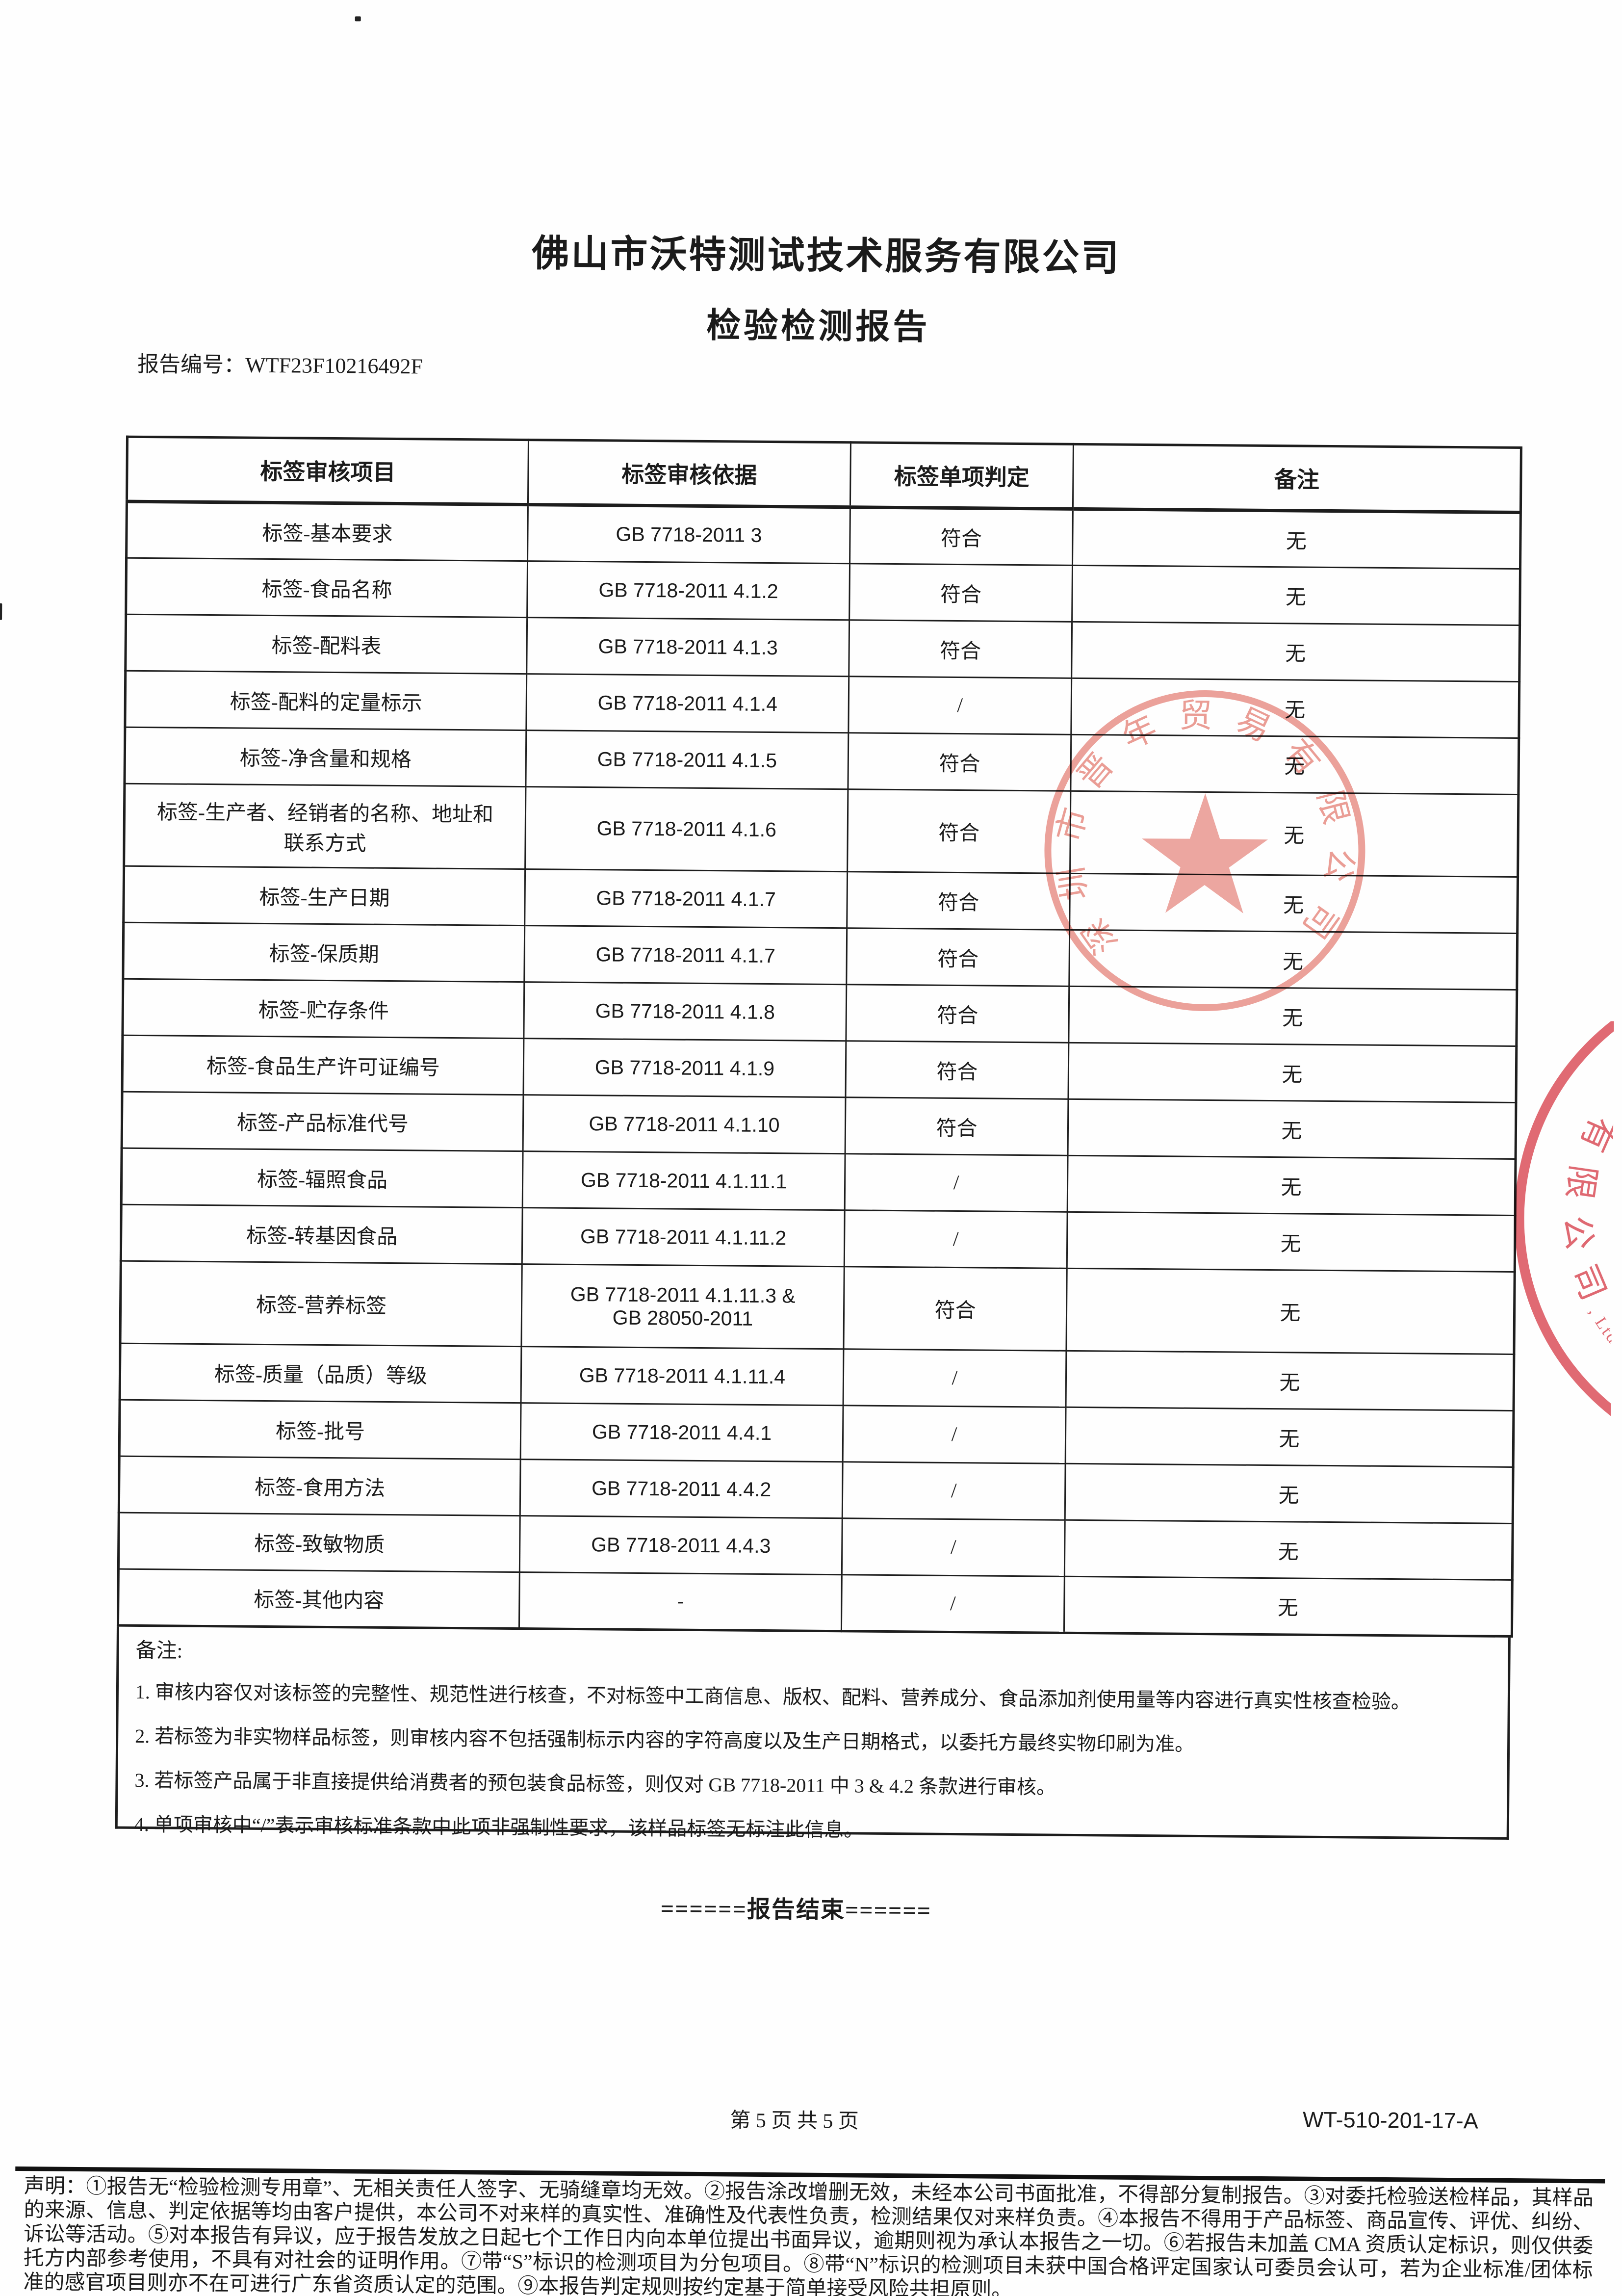 The width and height of the screenshot is (1622, 2296). I want to click on header-audit-item: 标签审核项目, so click(328, 471).